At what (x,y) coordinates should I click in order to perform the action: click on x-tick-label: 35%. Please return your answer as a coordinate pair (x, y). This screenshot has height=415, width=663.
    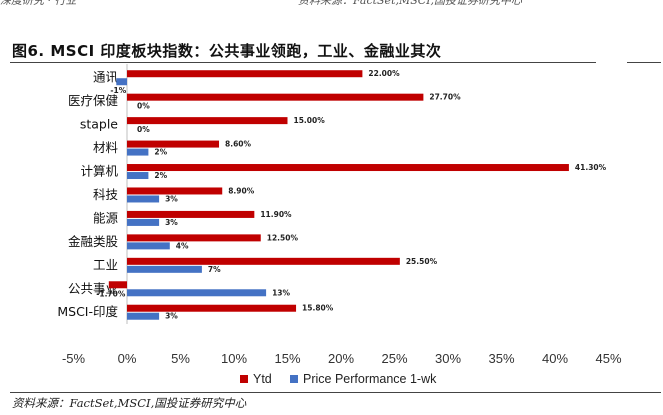
    Looking at the image, I should click on (501, 358).